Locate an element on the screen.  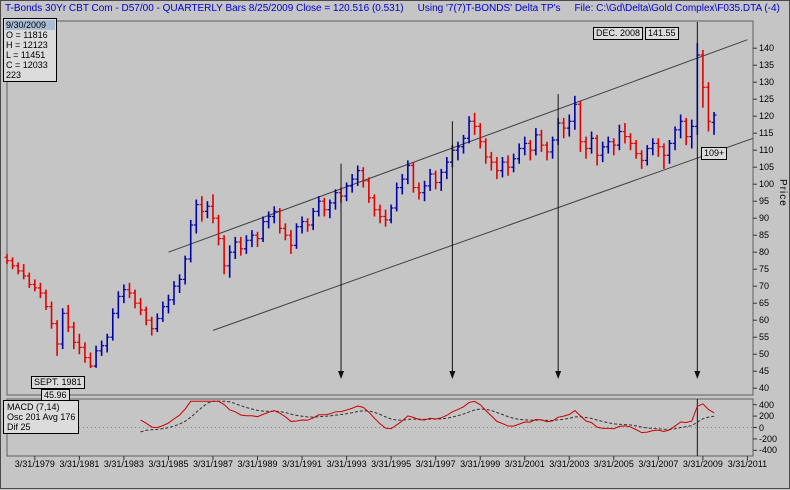
x-axis-label: 3/31/1981 is located at coordinates (79, 464).